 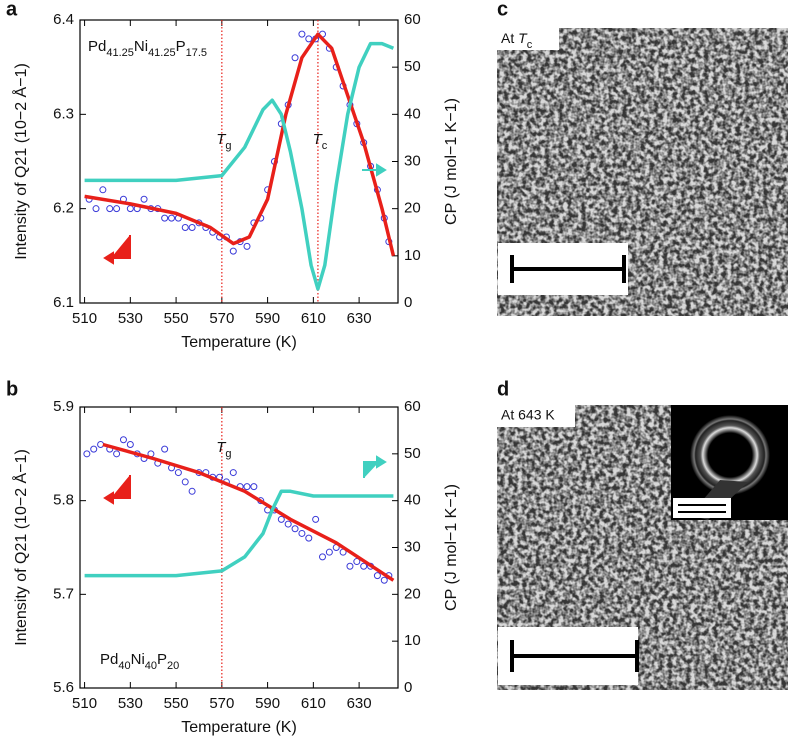 I want to click on y-tick-label: 6.3, so click(x=63, y=113).